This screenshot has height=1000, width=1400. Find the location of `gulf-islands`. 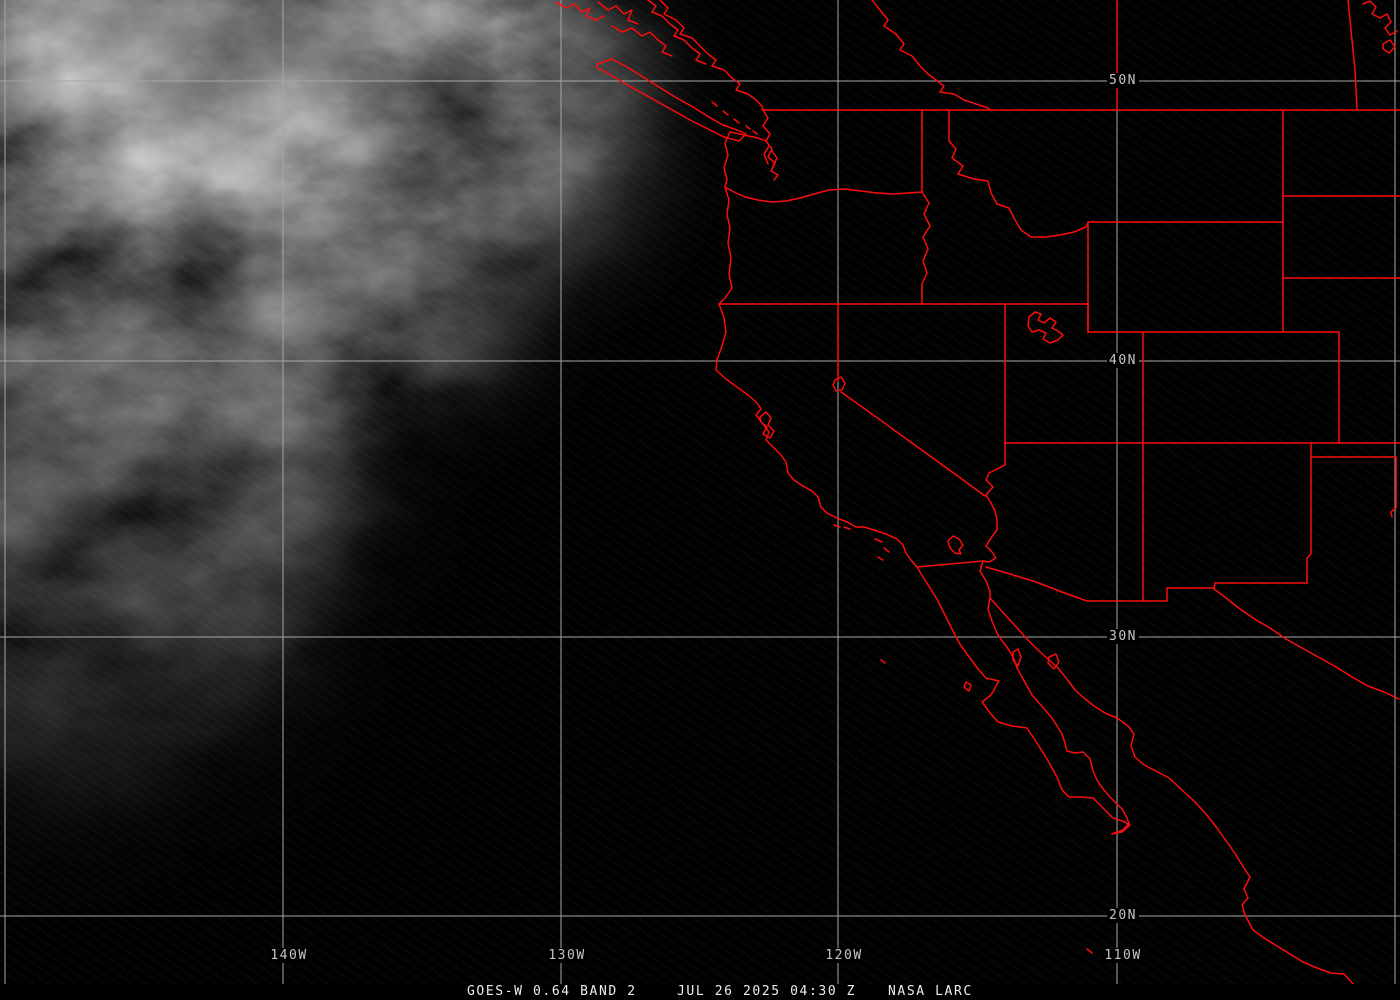

gulf-islands is located at coordinates (1036, 659).